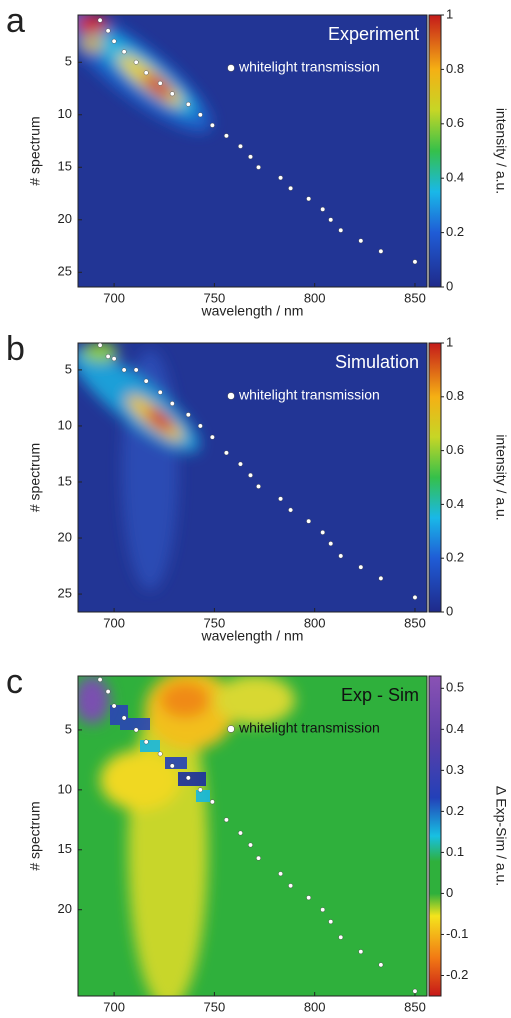 The height and width of the screenshot is (1018, 511). Describe the element at coordinates (15, 349) in the screenshot. I see `panel-letter: b` at that location.